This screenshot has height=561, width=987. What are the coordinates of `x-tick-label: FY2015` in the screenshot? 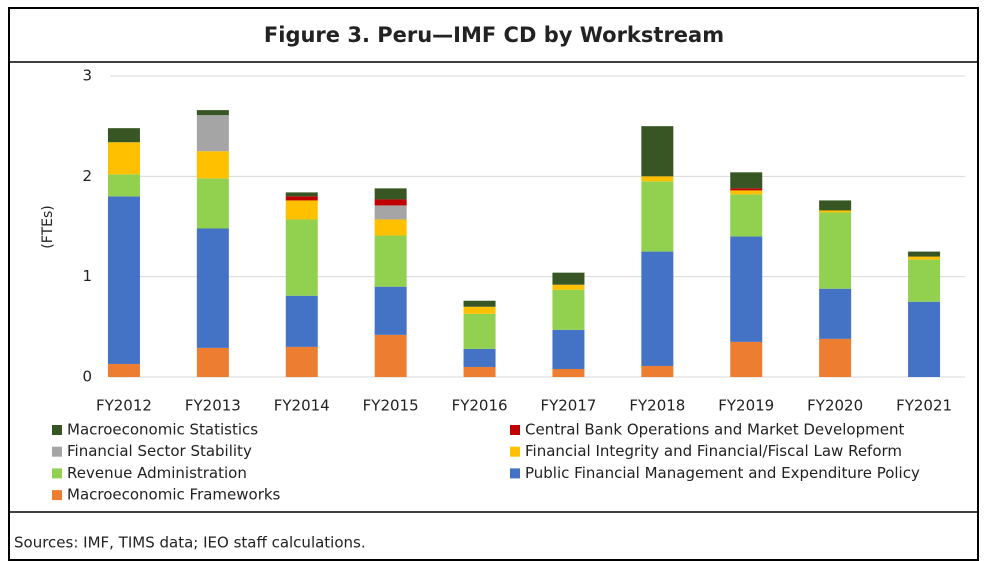 It's located at (391, 406).